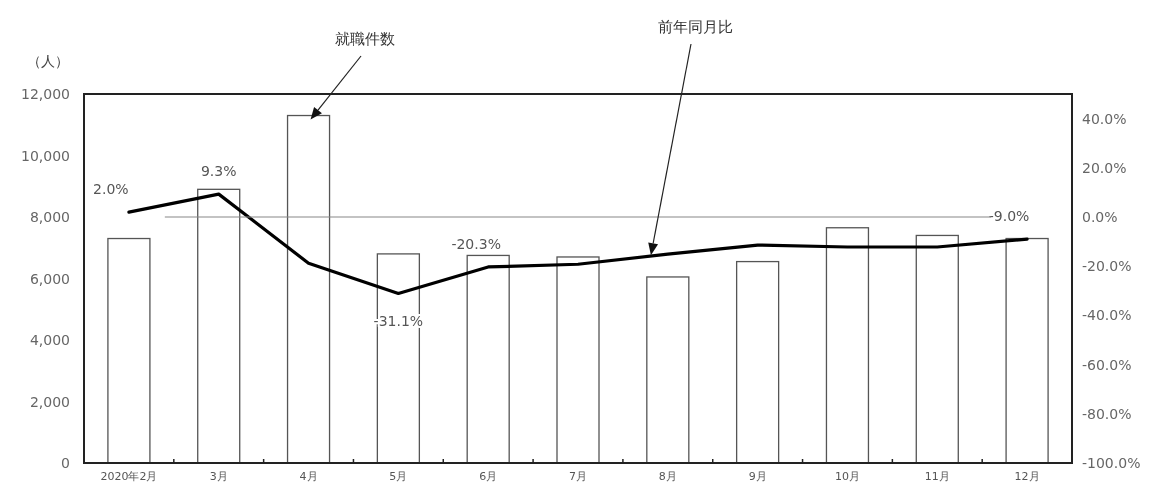 Image resolution: width=1161 pixels, height=486 pixels. I want to click on x-tick-label: 6月, so click(488, 476).